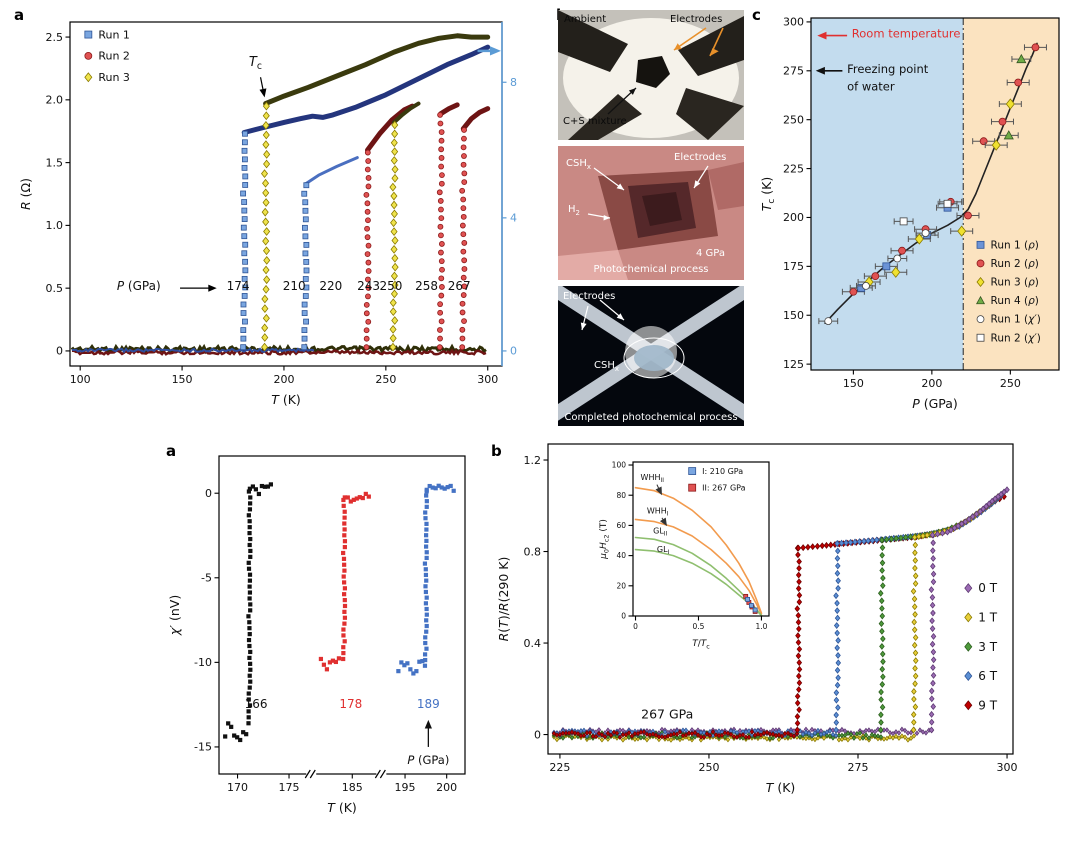  What do you see at coordinates (459, 286) in the screenshot?
I see `svg-text: 267` at bounding box center [459, 286].